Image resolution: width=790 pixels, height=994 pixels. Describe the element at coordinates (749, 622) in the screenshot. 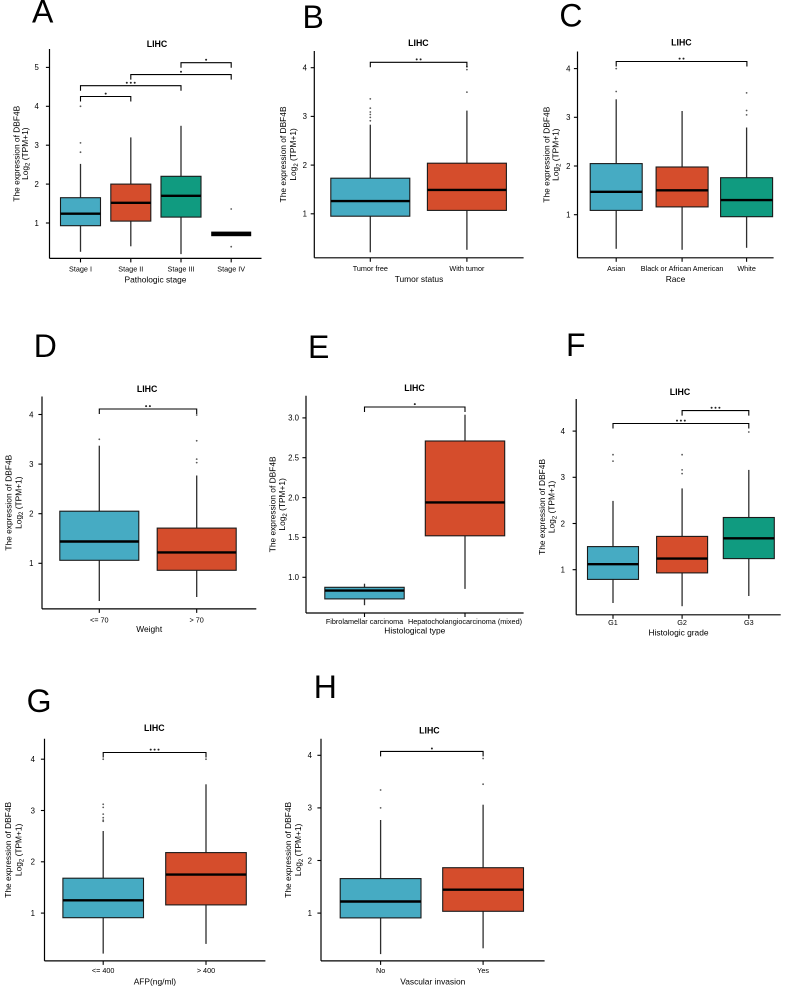

I see `svg-text: G3` at that location.